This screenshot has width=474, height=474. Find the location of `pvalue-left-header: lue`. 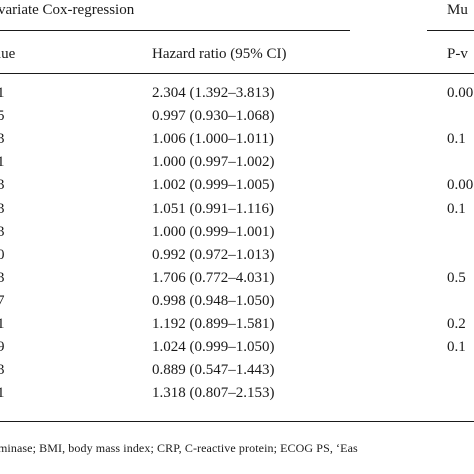

pvalue-left-header: lue is located at coordinates (8, 54).